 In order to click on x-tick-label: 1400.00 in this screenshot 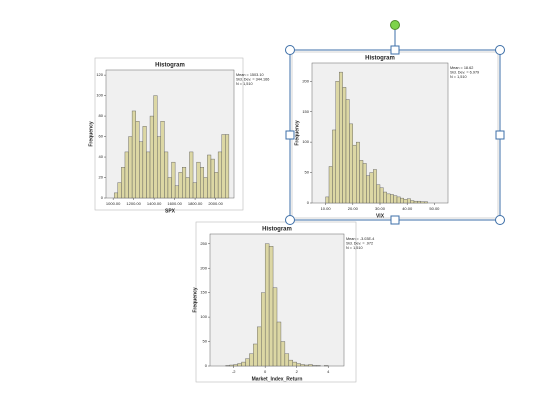, I will do `click(154, 203)`.